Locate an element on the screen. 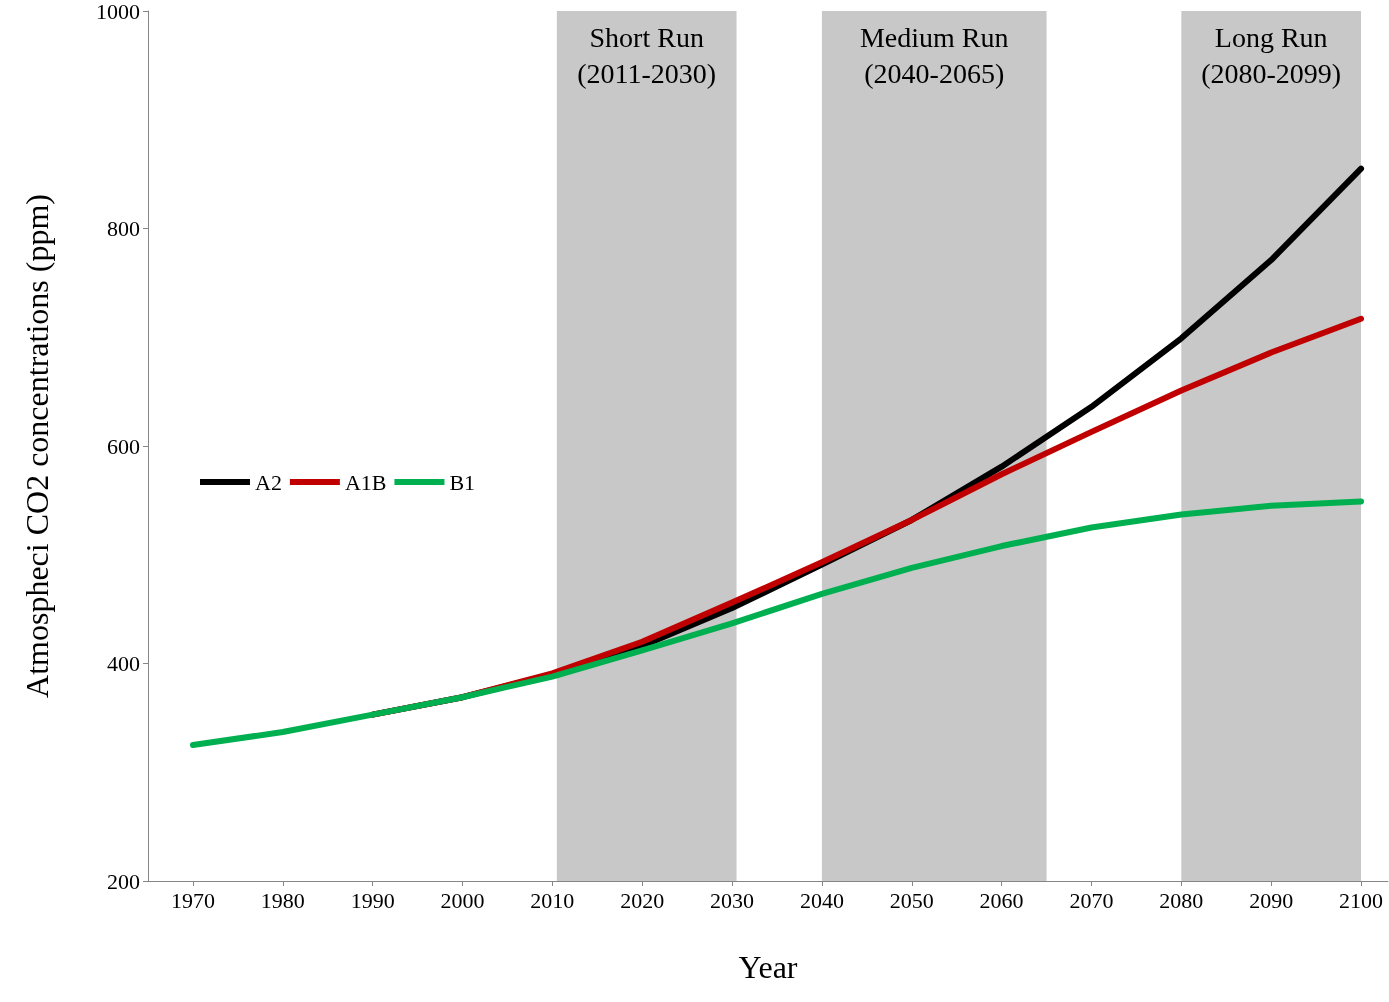  legend-label: A2 is located at coordinates (268, 482).